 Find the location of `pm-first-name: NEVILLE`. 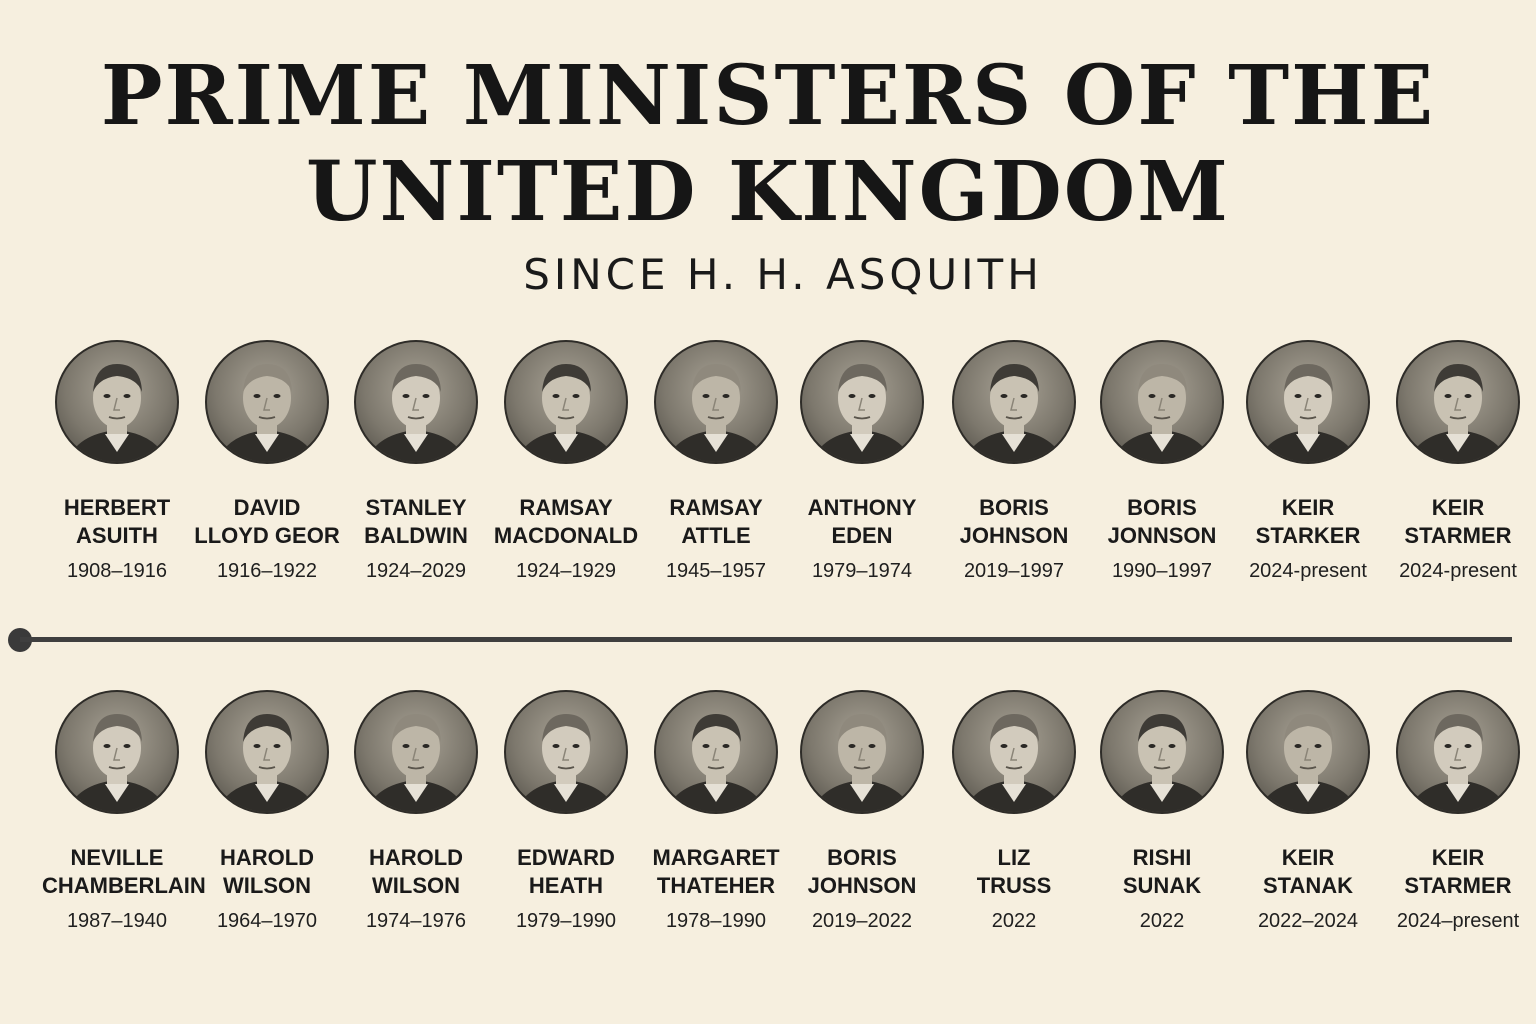

pm-first-name: NEVILLE is located at coordinates (117, 857).